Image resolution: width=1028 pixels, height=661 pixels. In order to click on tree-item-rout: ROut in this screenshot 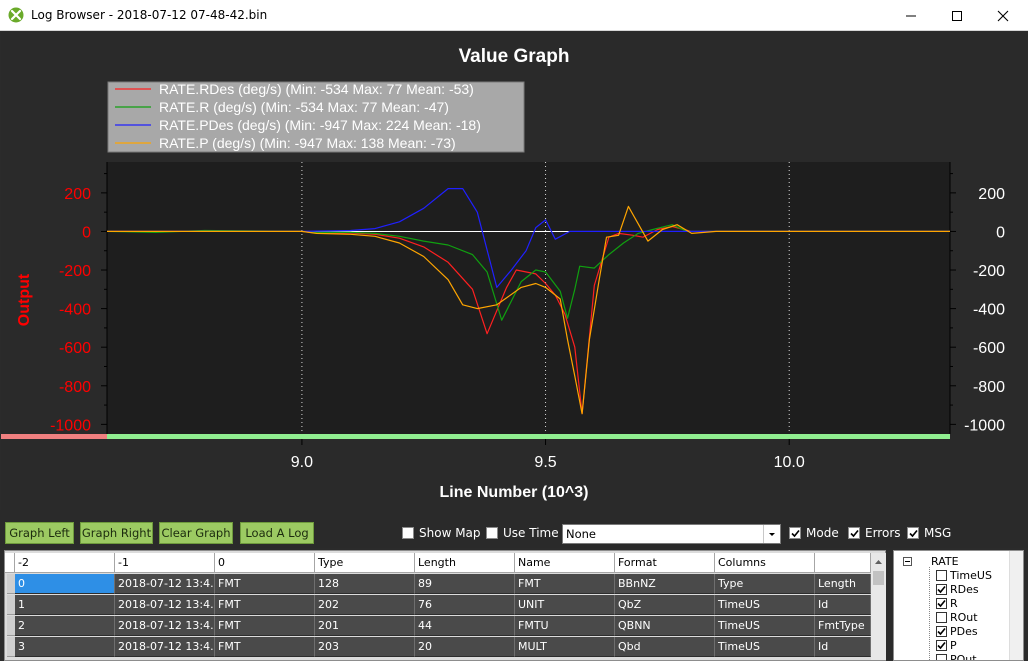, I will do `click(971, 618)`.